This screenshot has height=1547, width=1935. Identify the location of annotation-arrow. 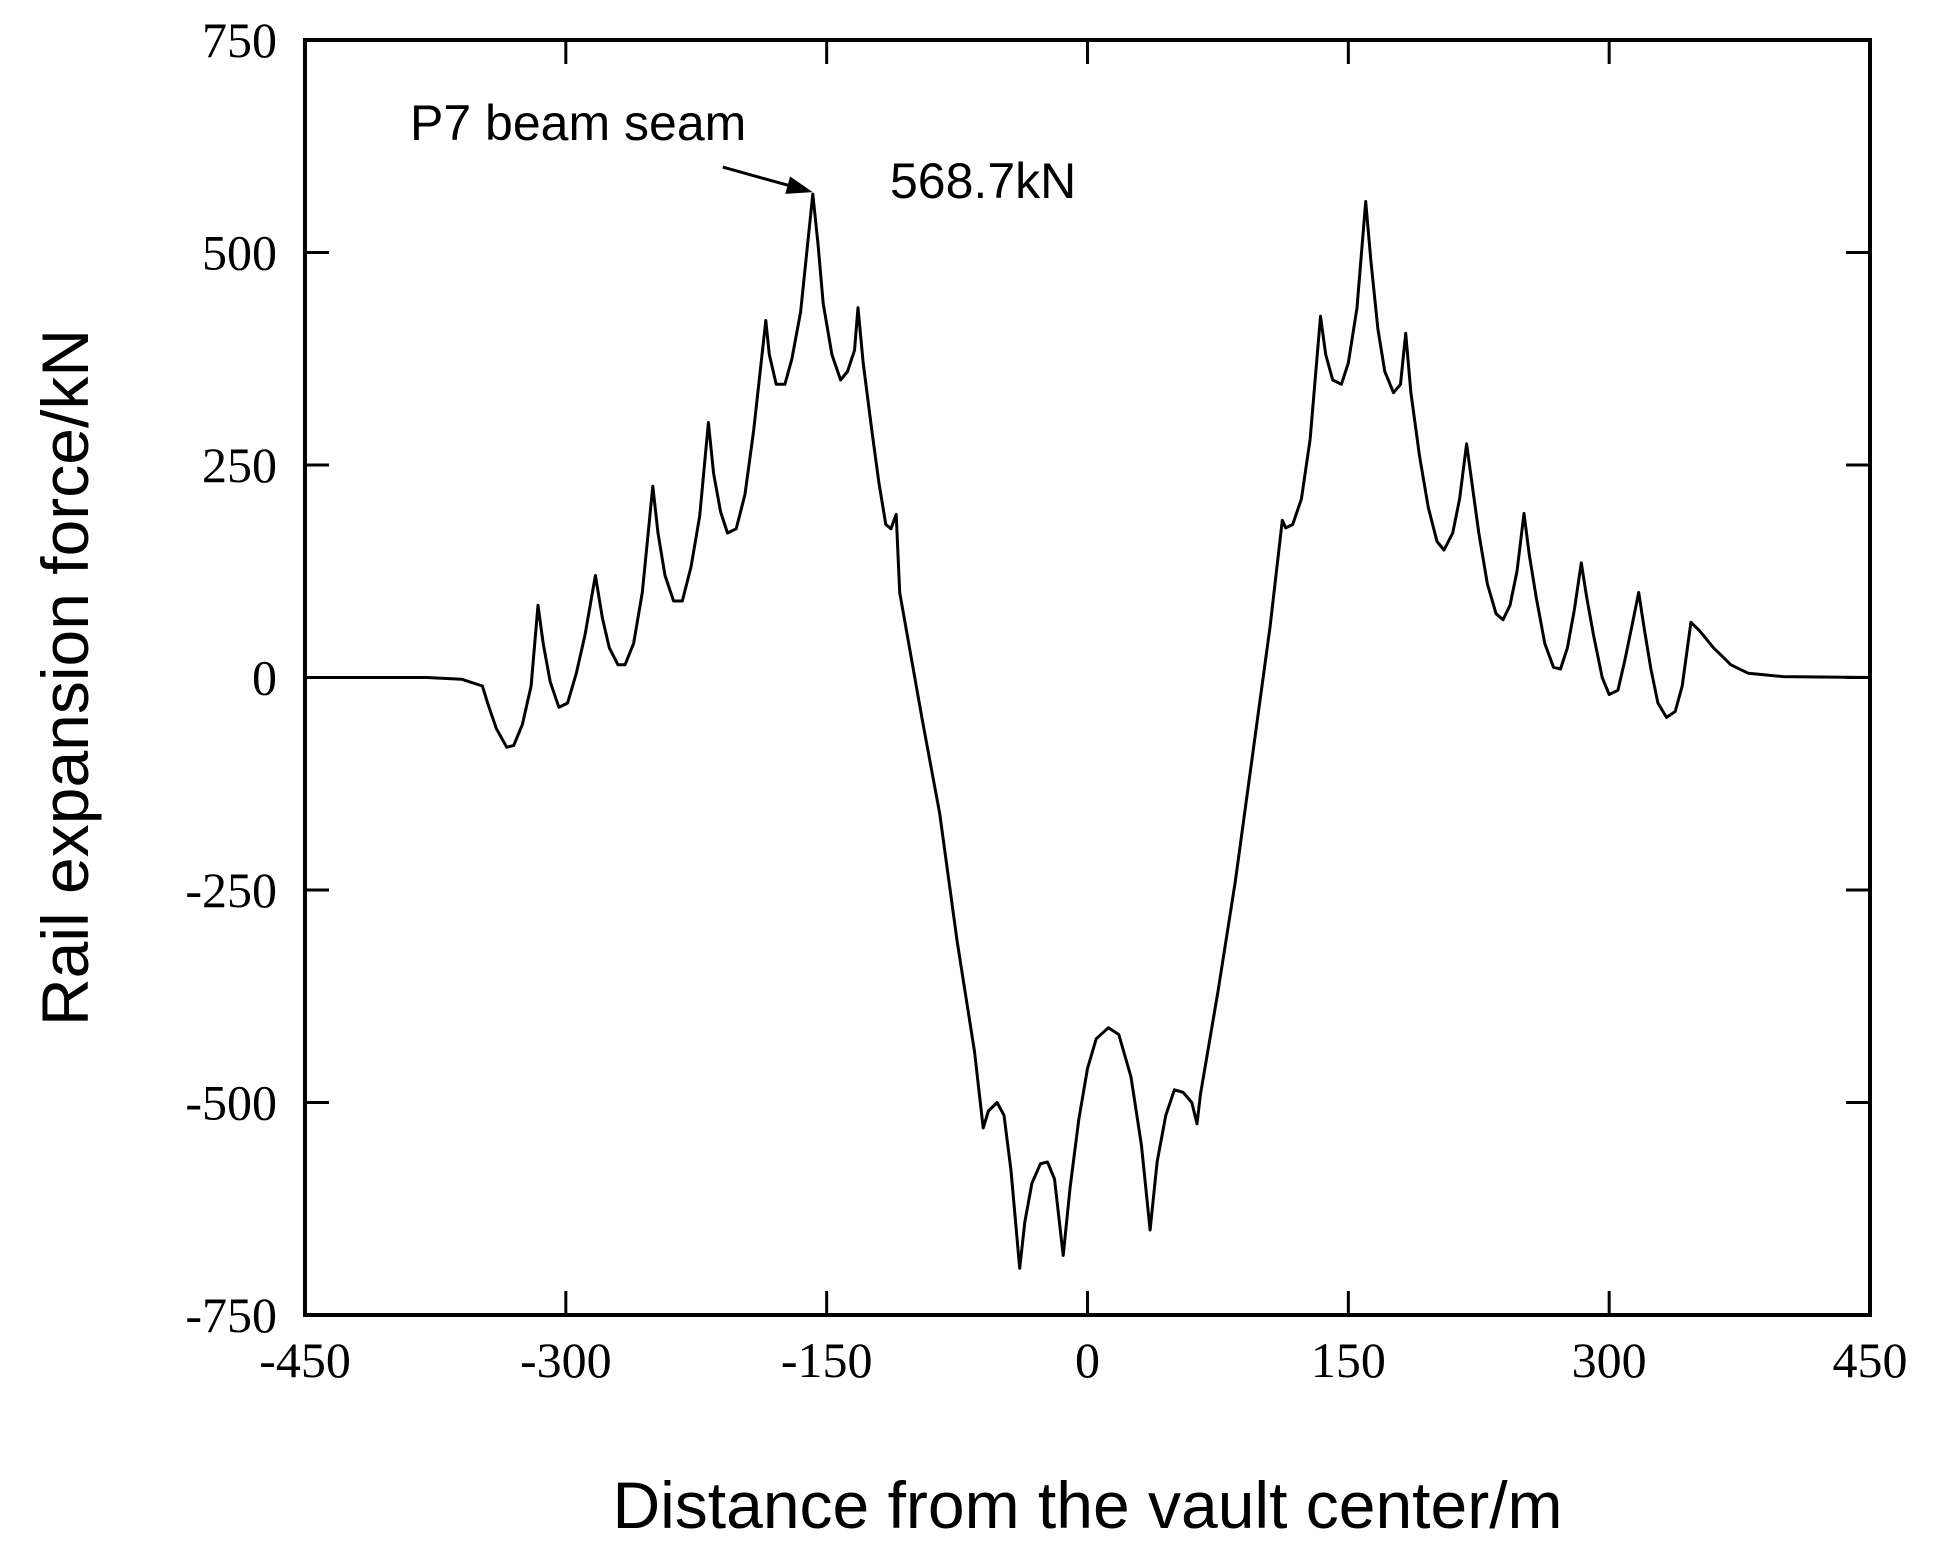
(759, 177).